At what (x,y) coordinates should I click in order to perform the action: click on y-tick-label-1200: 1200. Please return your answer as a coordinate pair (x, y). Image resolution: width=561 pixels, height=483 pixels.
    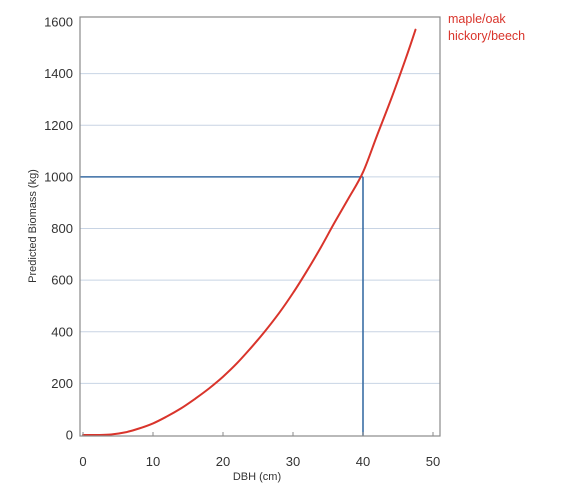
    Looking at the image, I should click on (58, 125).